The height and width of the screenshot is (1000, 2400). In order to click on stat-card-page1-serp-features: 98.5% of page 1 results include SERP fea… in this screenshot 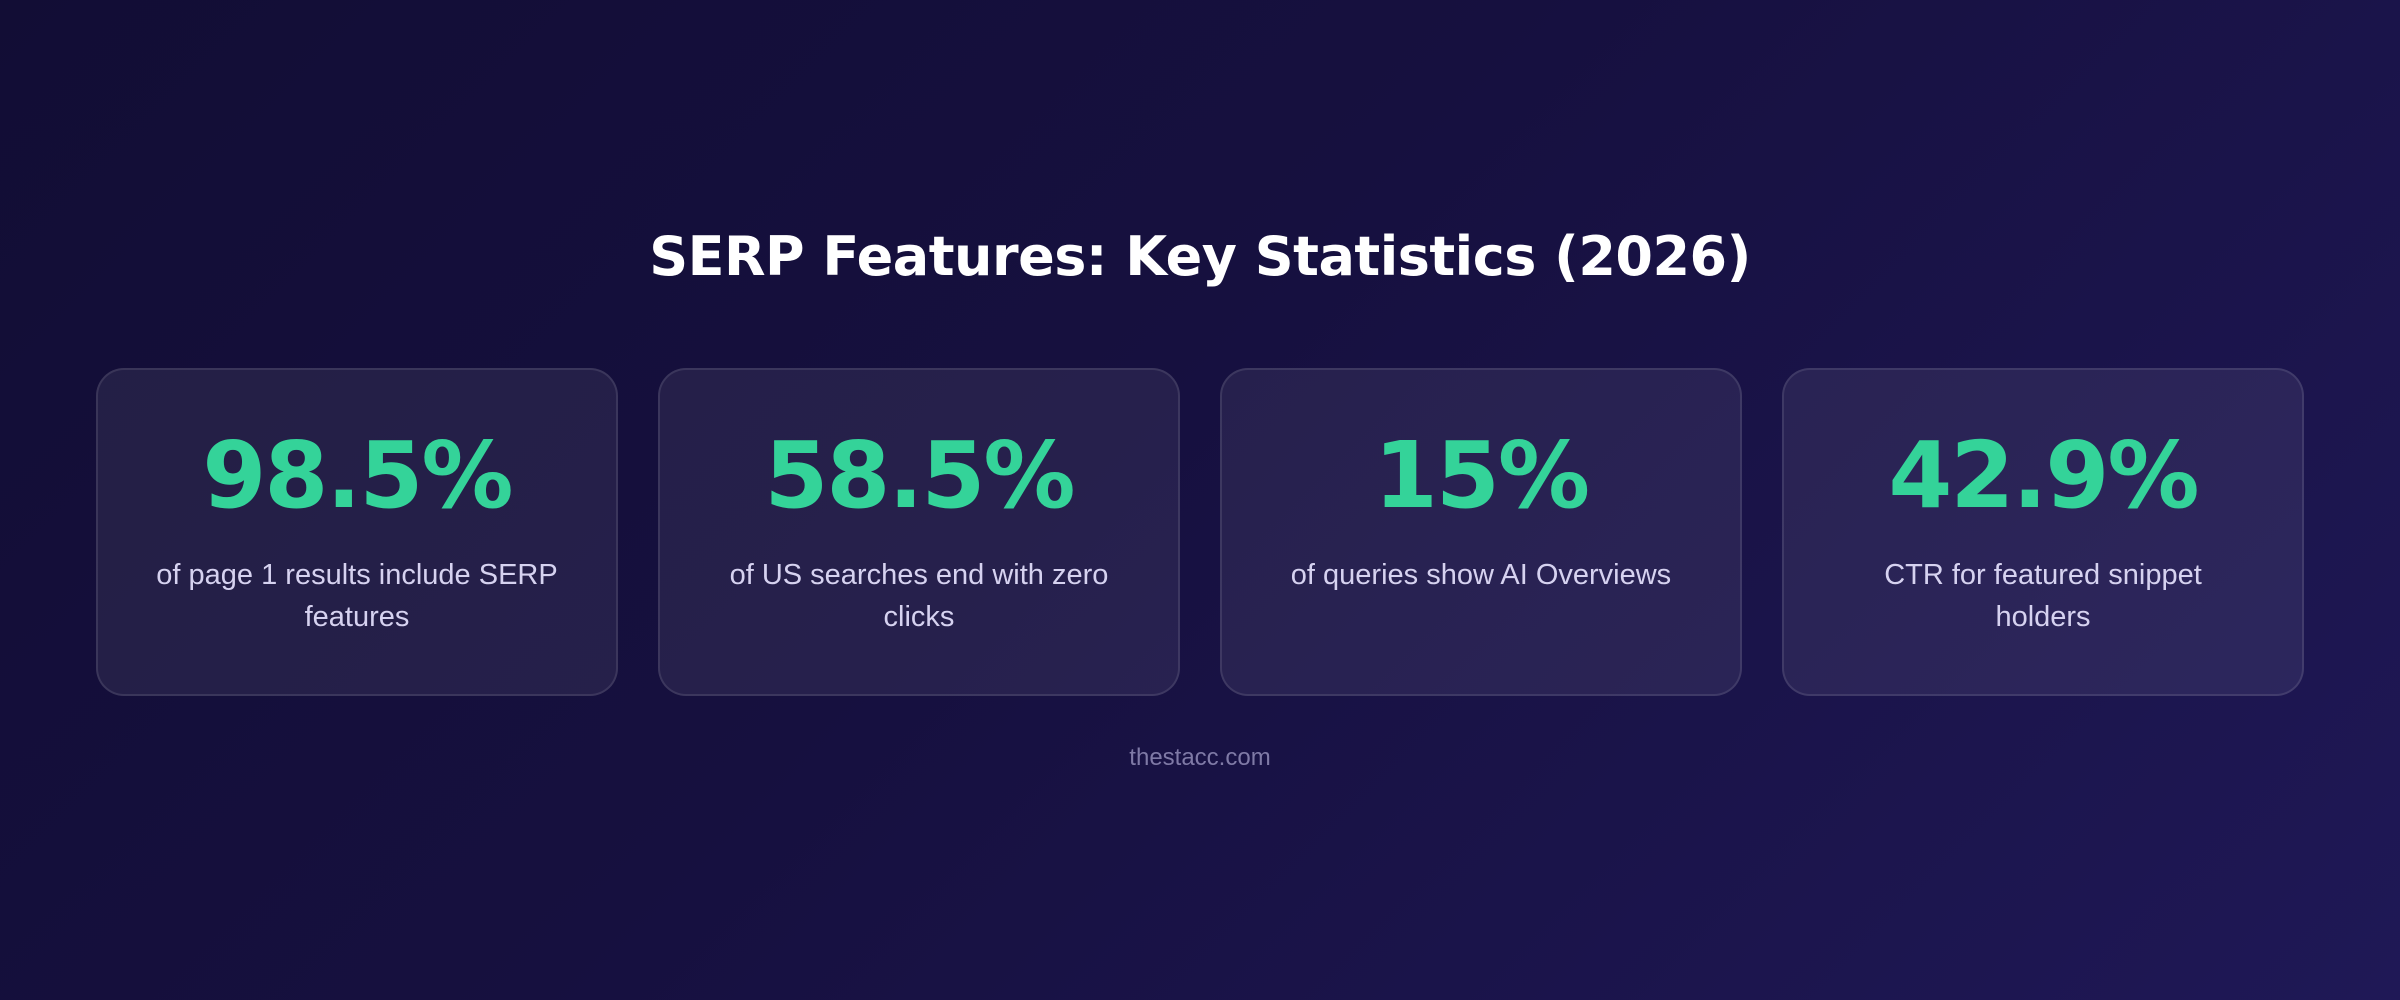, I will do `click(357, 532)`.